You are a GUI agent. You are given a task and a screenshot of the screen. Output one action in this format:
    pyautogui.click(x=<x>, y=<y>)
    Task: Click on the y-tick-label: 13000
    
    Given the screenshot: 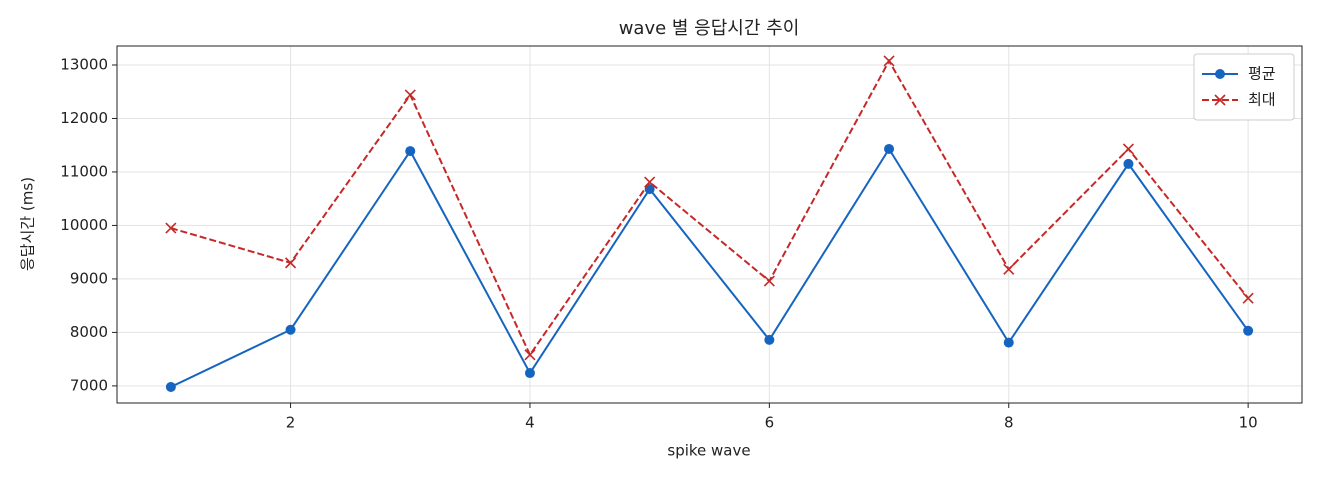 What is the action you would take?
    pyautogui.click(x=84, y=64)
    